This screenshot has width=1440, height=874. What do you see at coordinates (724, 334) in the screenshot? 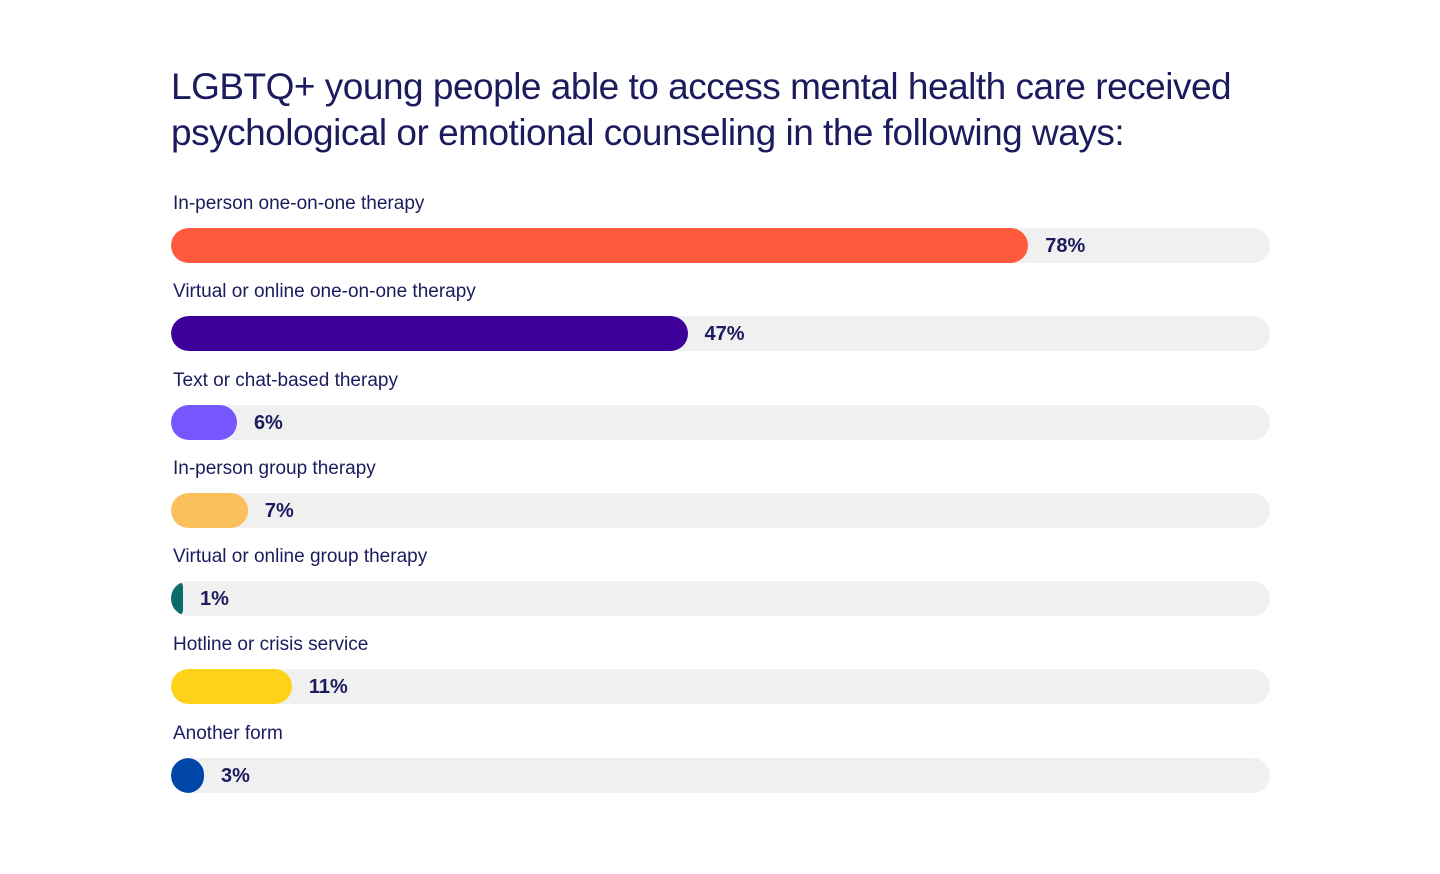
I see `value-label: 47%` at bounding box center [724, 334].